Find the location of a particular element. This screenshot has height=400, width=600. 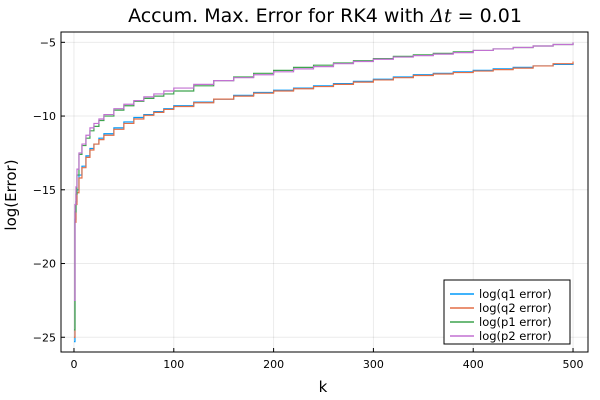

legend-label: log(q2 error) is located at coordinates (515, 308).